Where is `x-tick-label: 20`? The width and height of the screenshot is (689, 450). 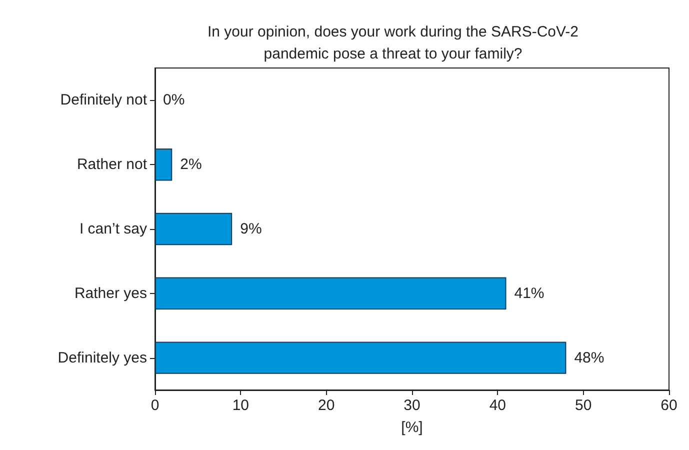 x-tick-label: 20 is located at coordinates (326, 405).